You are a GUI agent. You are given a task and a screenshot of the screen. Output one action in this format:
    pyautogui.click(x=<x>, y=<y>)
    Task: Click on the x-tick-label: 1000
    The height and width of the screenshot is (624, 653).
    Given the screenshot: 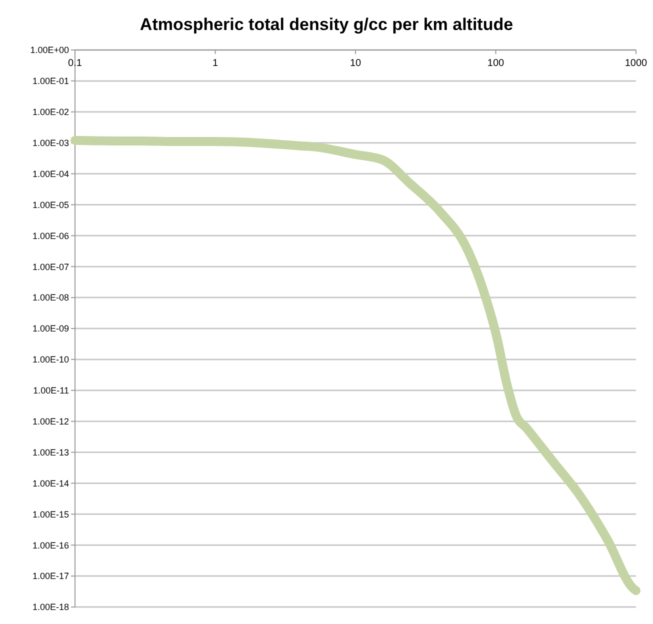 What is the action you would take?
    pyautogui.click(x=636, y=63)
    